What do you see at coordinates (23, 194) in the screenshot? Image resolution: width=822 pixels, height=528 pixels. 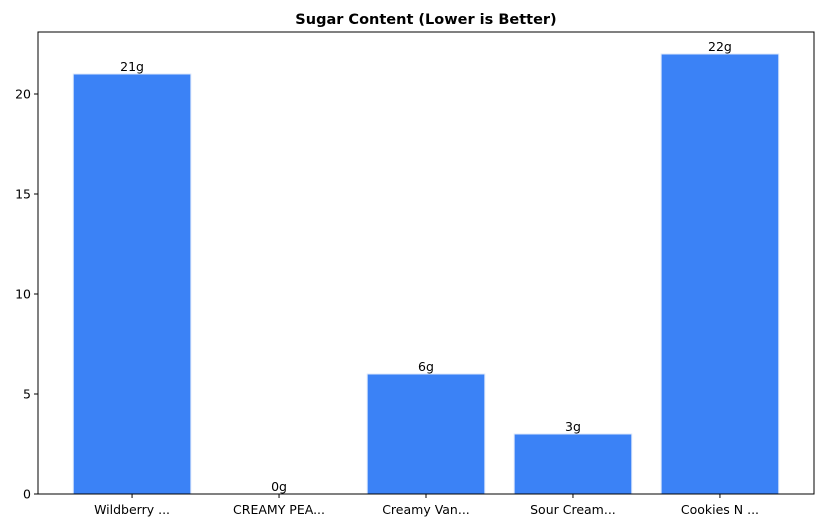 I see `y-tick-label: 15` at bounding box center [23, 194].